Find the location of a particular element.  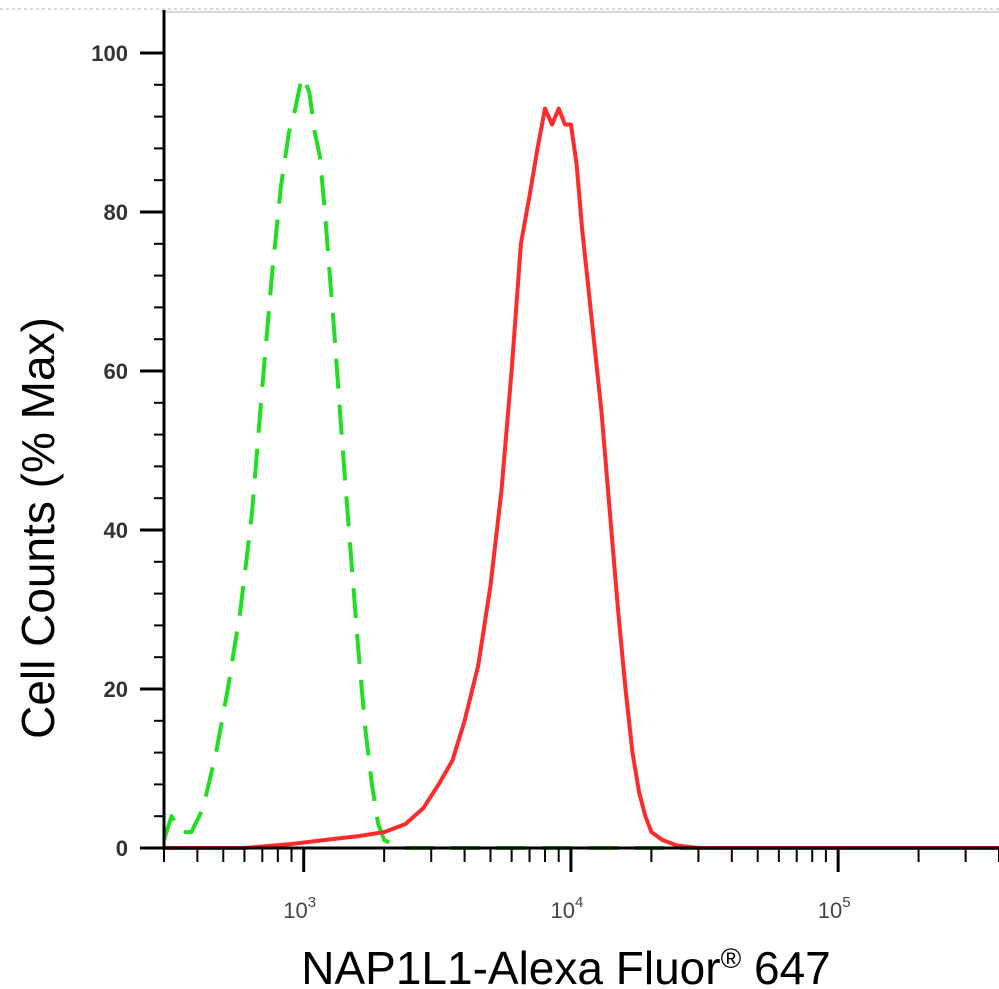

y-axis-title: Cell Counts (% Max) is located at coordinates (38, 528).